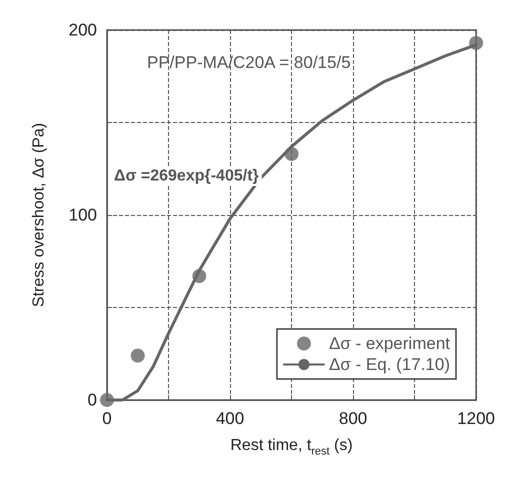  Describe the element at coordinates (82, 30) in the screenshot. I see `y-tick-label: 200` at that location.